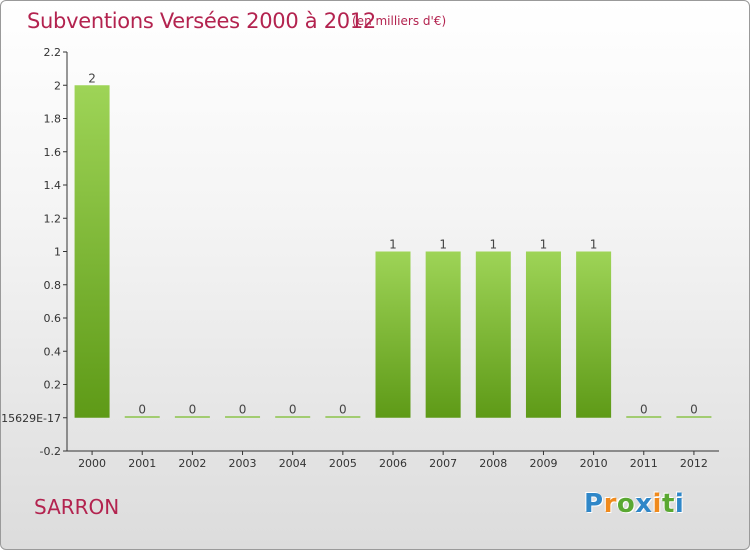  I want to click on x-tick-label: 2000, so click(92, 463).